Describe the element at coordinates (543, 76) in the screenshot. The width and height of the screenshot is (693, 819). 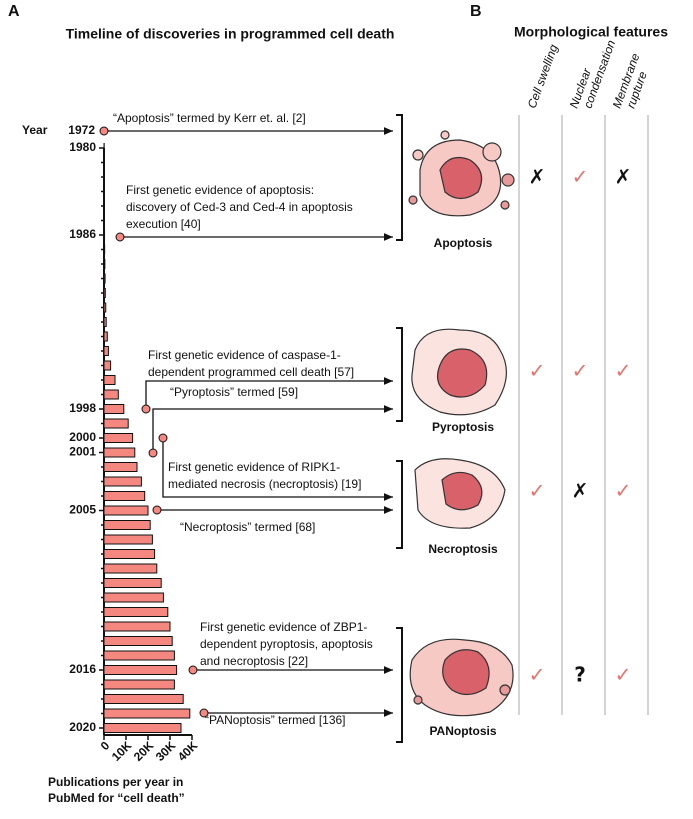
I see `column-header: Cell swelling` at that location.